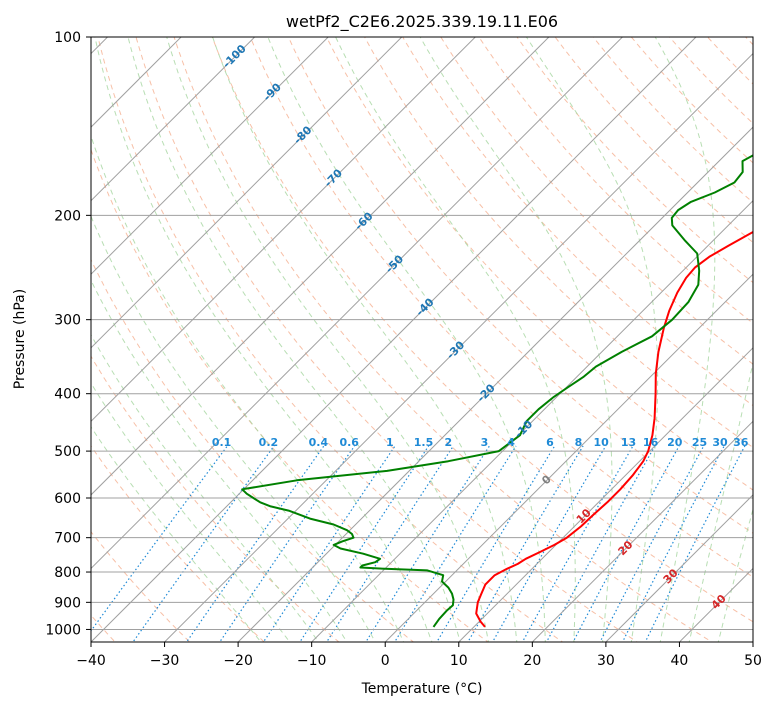 This screenshot has width=775, height=708. Describe the element at coordinates (385, 661) in the screenshot. I see `x-tick-label: 0` at that location.